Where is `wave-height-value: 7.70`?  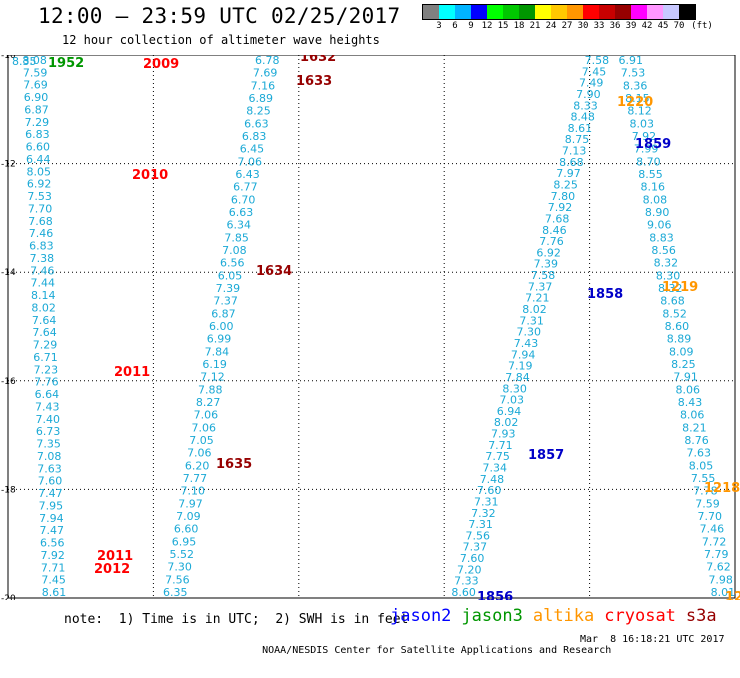
wave-height-value: 7.70 is located at coordinates (40, 208).